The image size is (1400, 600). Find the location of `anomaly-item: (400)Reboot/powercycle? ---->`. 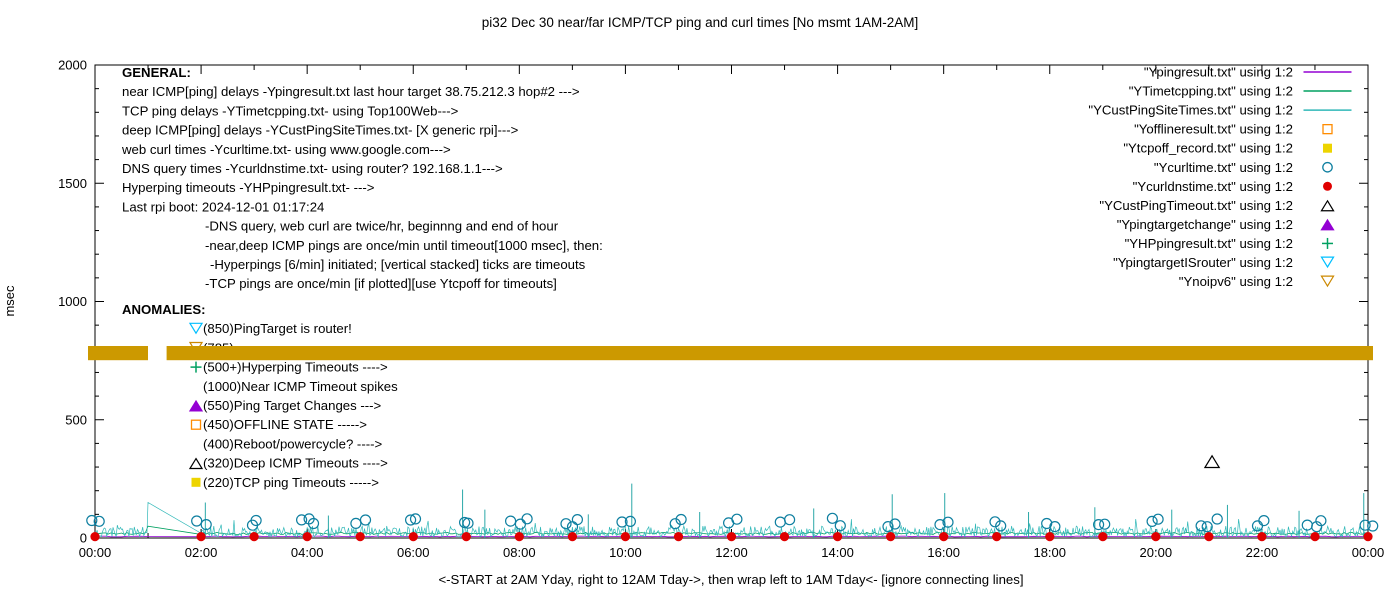

anomaly-item: (400)Reboot/powercycle? ----> is located at coordinates (293, 443).